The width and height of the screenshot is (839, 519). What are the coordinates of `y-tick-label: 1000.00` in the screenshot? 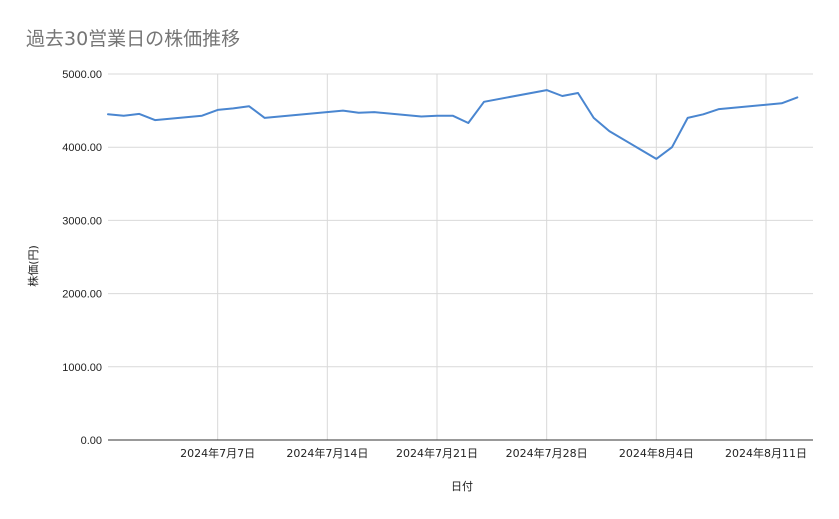 It's located at (82, 368).